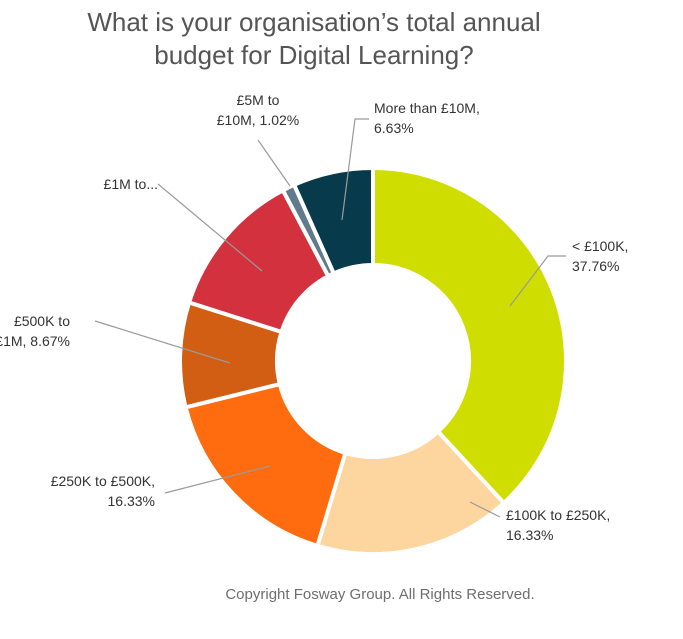 The width and height of the screenshot is (683, 639). What do you see at coordinates (427, 108) in the screenshot?
I see `slice-label-6-line-0: More than £10M,` at bounding box center [427, 108].